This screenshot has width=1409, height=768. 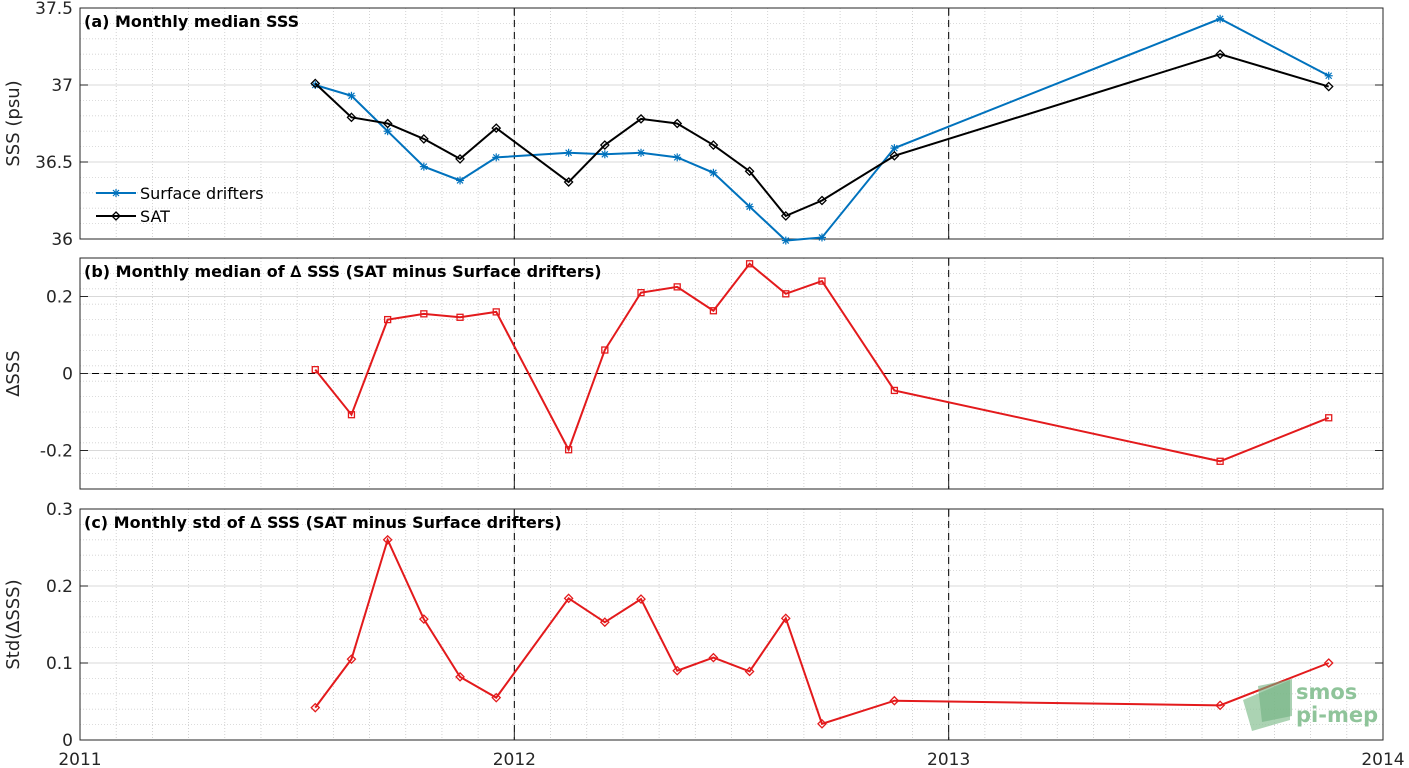 I want to click on y-axis-label: Std(∆SSS), so click(x=13, y=624).